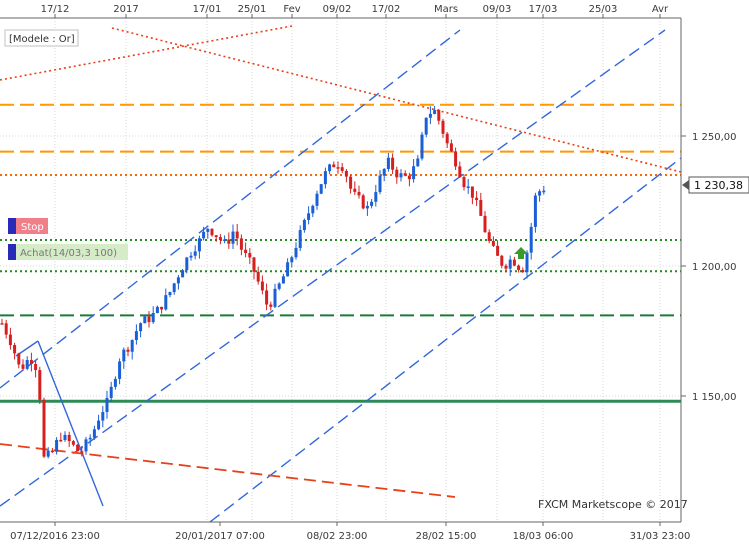  Describe the element at coordinates (42, 39) in the screenshot. I see `chart-title: [Modele : Or]` at that location.